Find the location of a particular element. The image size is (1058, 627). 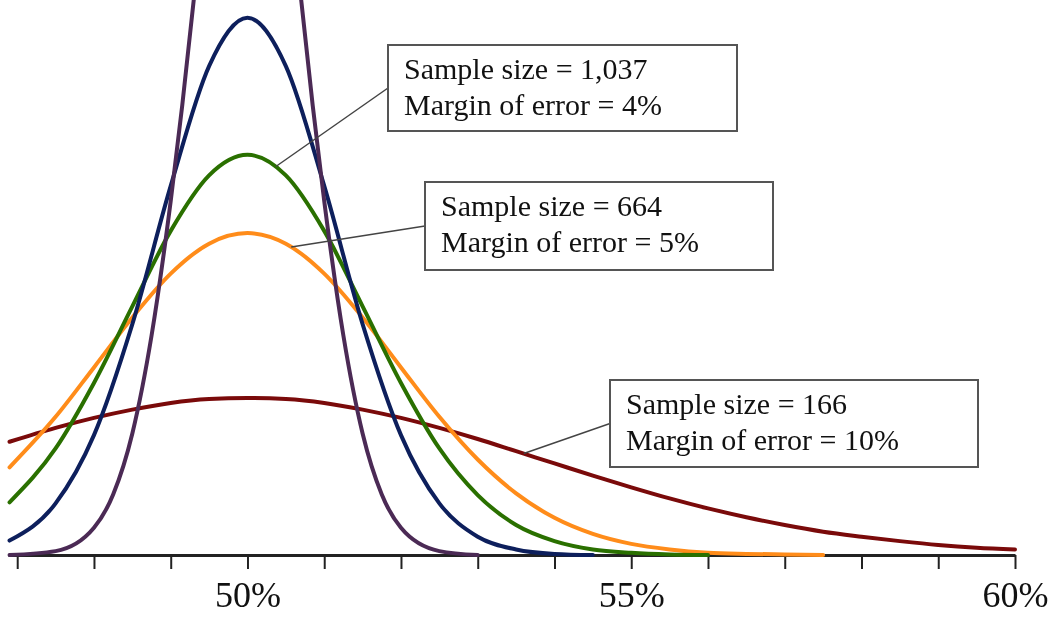

annotation: Sample size = 664 Margin of error = 5% is located at coordinates (570, 223).